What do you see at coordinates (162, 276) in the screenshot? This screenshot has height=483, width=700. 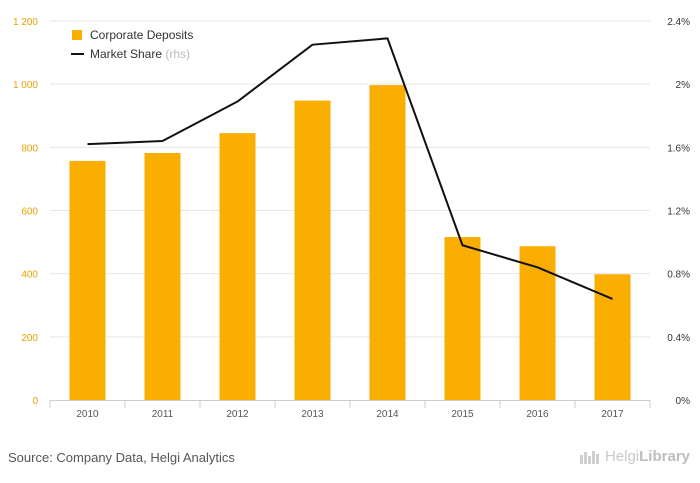 I see `bar-2011` at bounding box center [162, 276].